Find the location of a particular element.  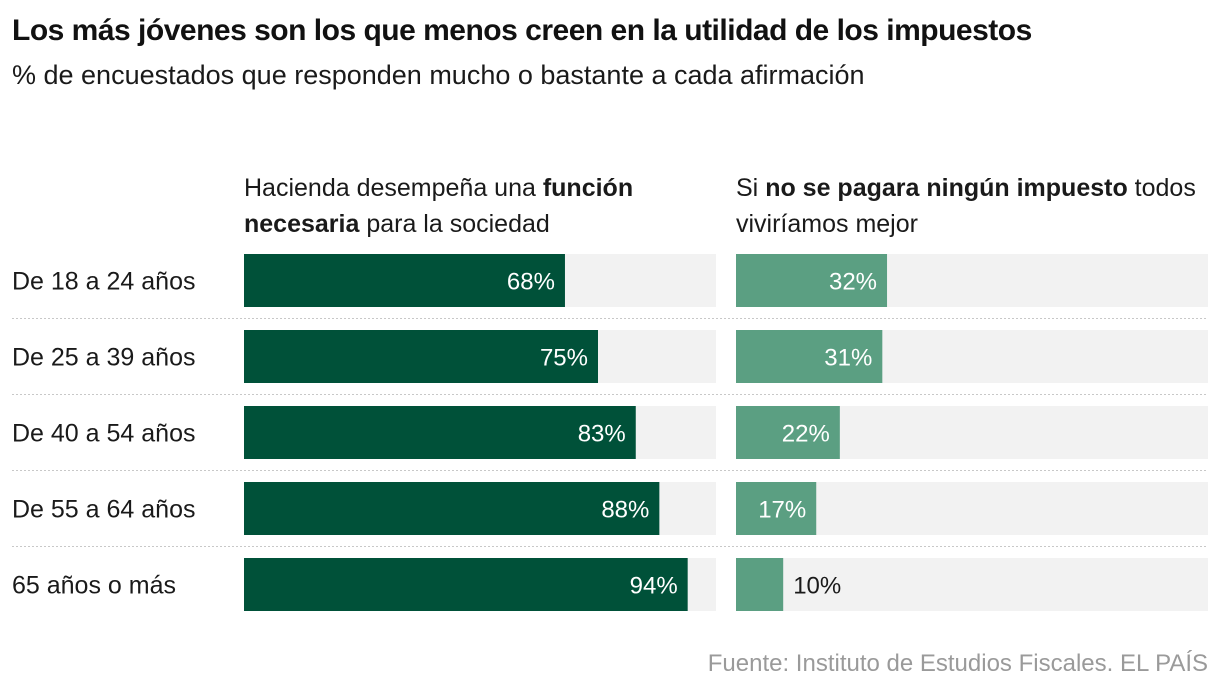

category-label: De 55 a 64 años is located at coordinates (103, 510).